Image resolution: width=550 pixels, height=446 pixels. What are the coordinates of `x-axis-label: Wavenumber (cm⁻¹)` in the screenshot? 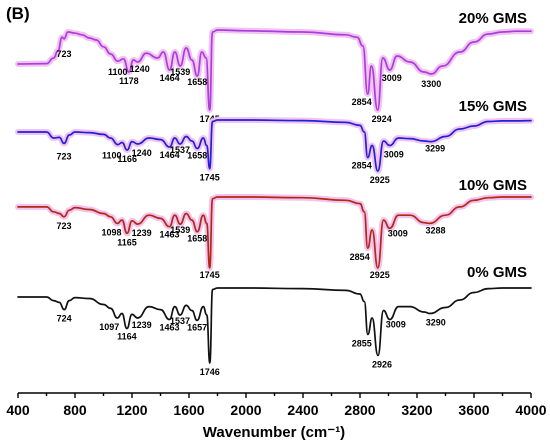 It's located at (274, 432).